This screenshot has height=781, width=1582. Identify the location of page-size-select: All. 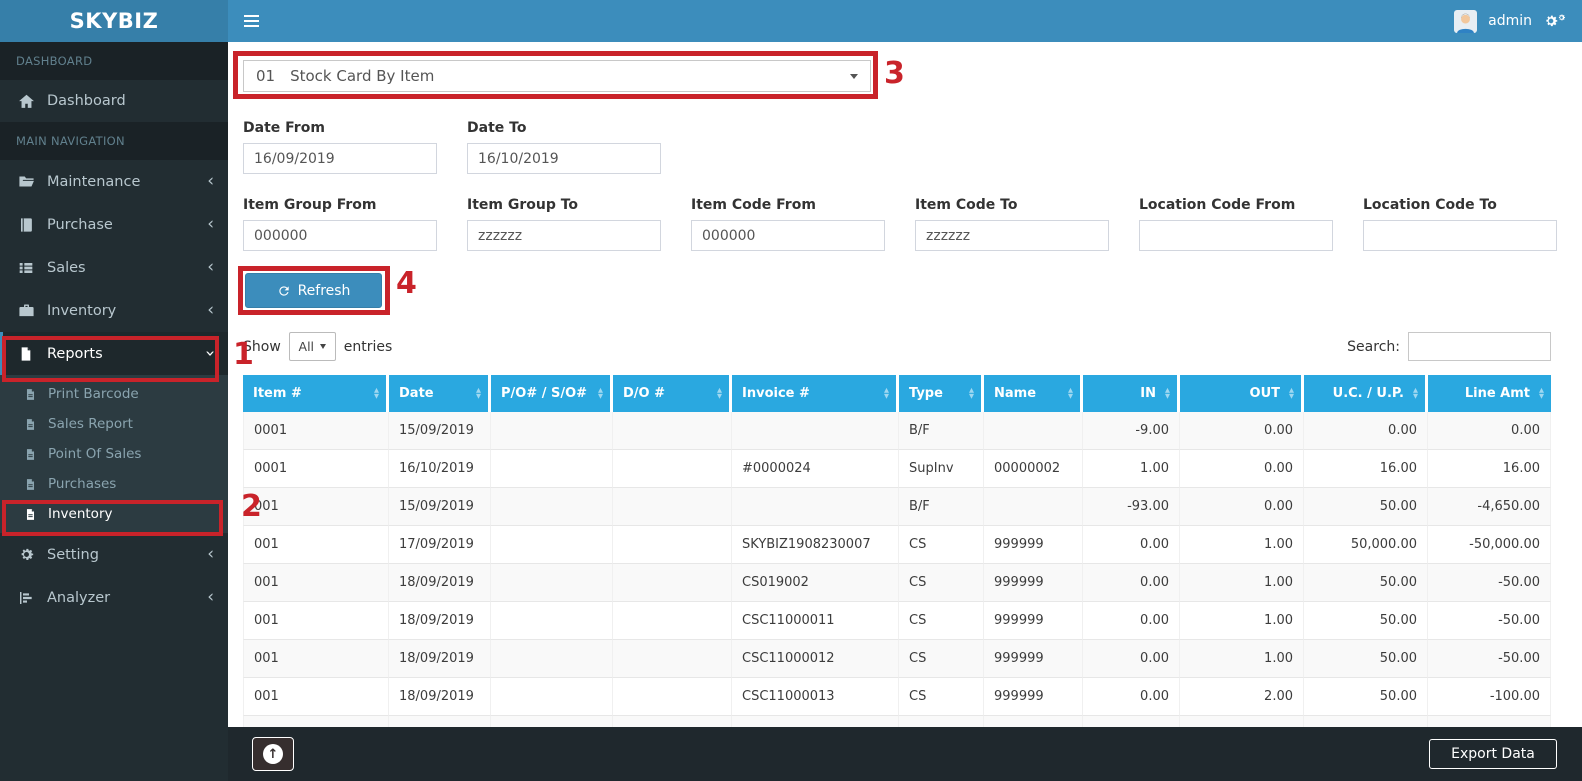
(312, 346).